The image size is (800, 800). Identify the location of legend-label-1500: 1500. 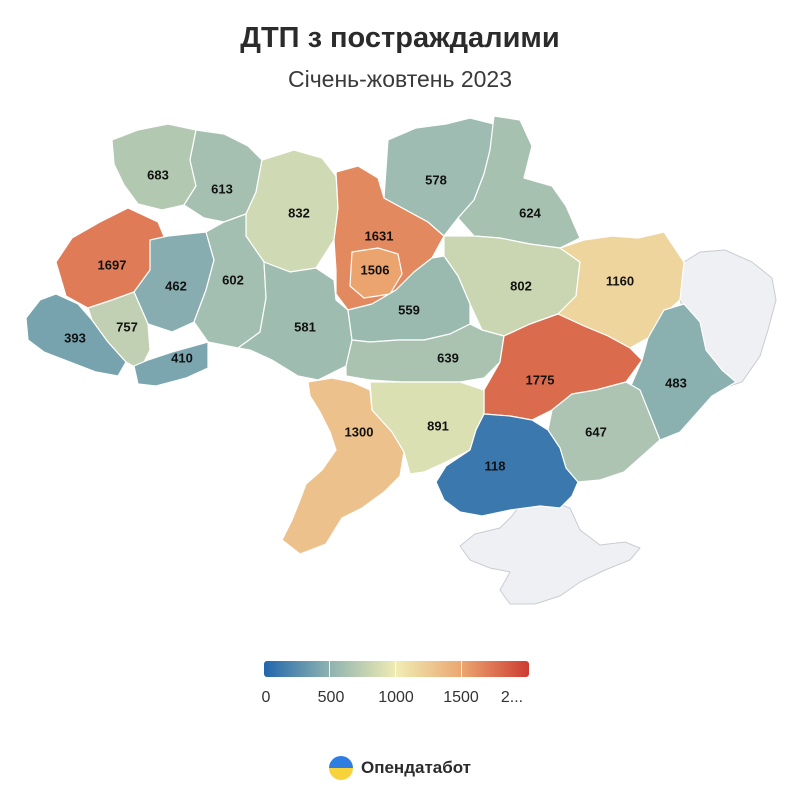
(461, 697).